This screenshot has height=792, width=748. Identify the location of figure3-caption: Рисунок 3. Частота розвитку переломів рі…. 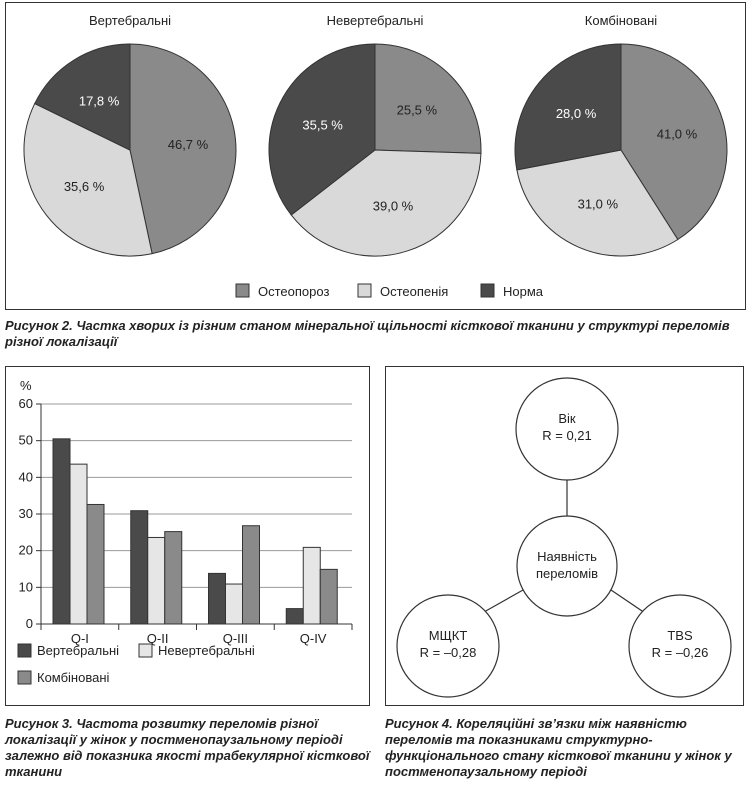
(187, 747).